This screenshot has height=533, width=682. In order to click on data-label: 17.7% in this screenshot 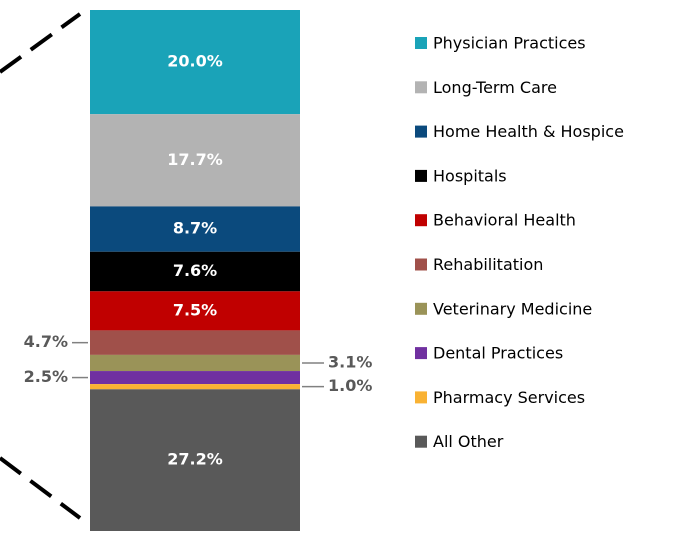, I will do `click(195, 159)`.